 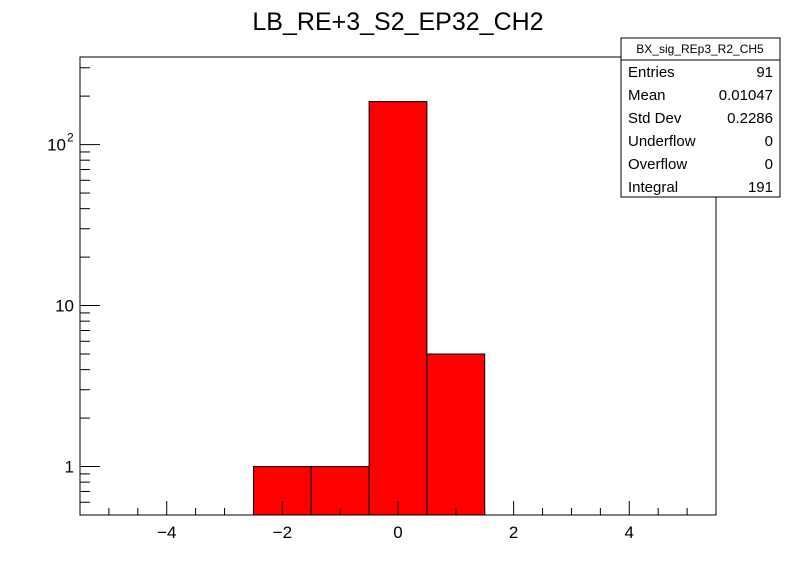 I want to click on stats-row-label: Integral, so click(x=653, y=187).